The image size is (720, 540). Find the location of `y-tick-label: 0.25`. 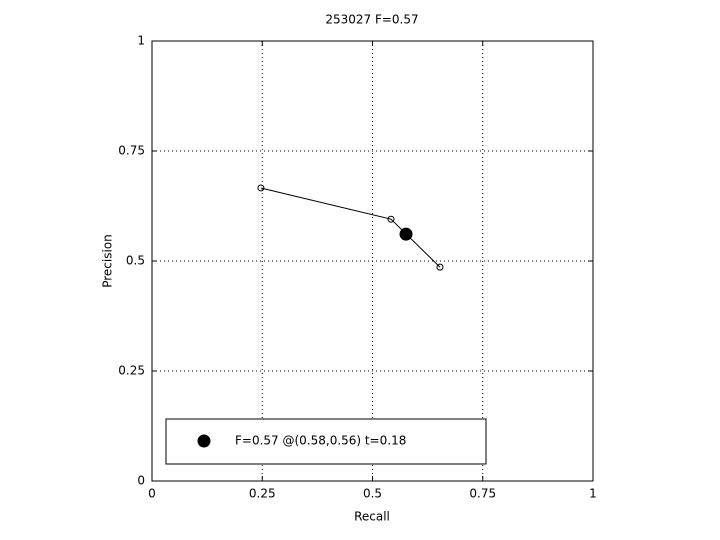

y-tick-label: 0.25 is located at coordinates (131, 371).